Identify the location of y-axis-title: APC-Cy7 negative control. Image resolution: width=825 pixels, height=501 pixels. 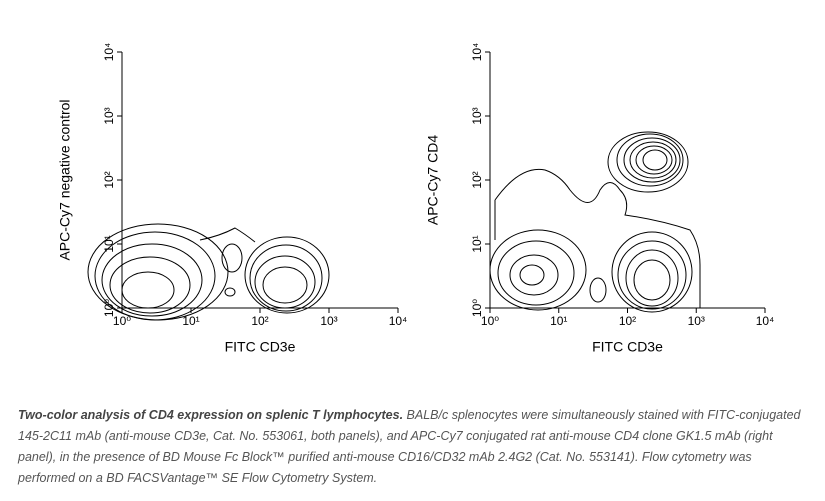
(65, 179).